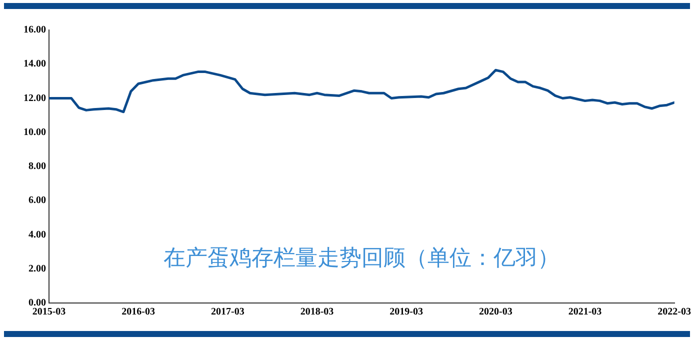  I want to click on y-tick-label: 14.00, so click(35, 64).